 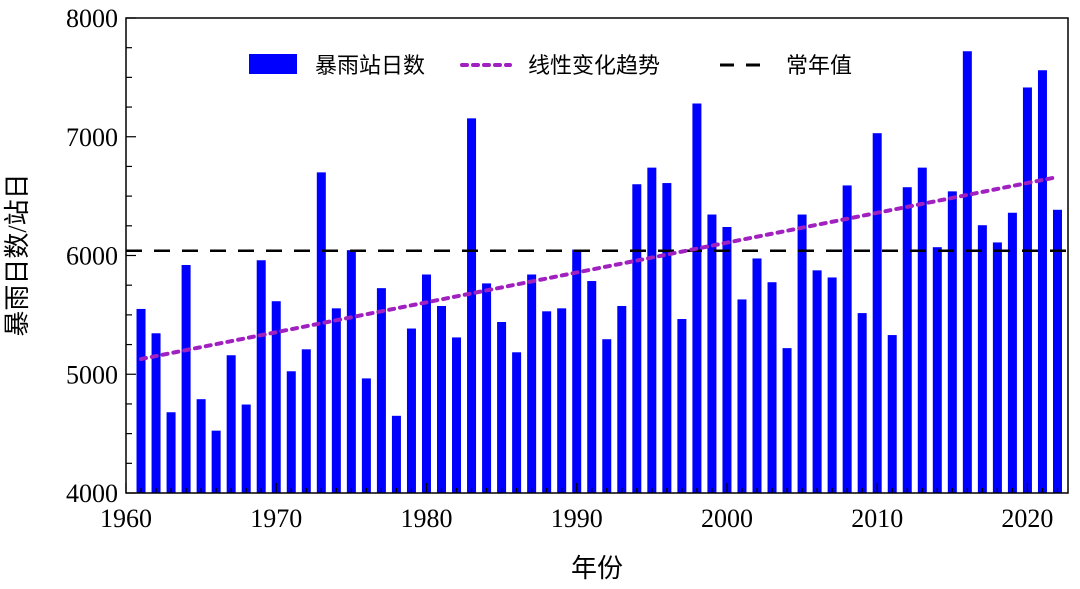 What do you see at coordinates (682, 406) in the screenshot?
I see `bar-1997` at bounding box center [682, 406].